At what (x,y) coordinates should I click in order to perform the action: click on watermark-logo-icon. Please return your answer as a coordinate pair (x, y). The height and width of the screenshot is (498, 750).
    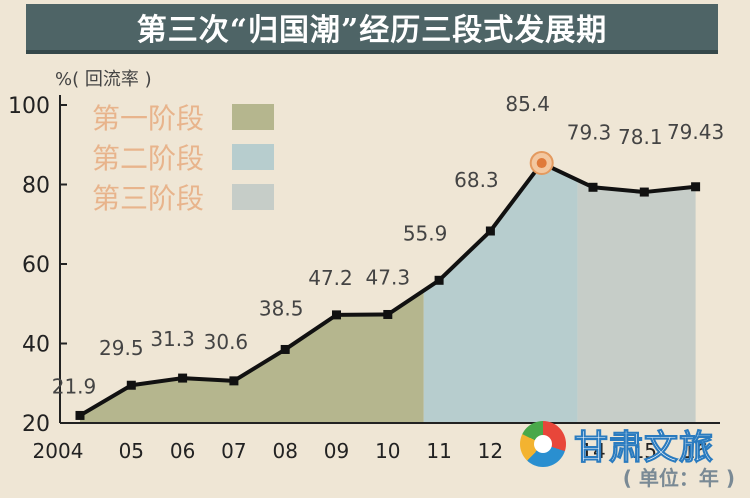
    Looking at the image, I should click on (543, 444).